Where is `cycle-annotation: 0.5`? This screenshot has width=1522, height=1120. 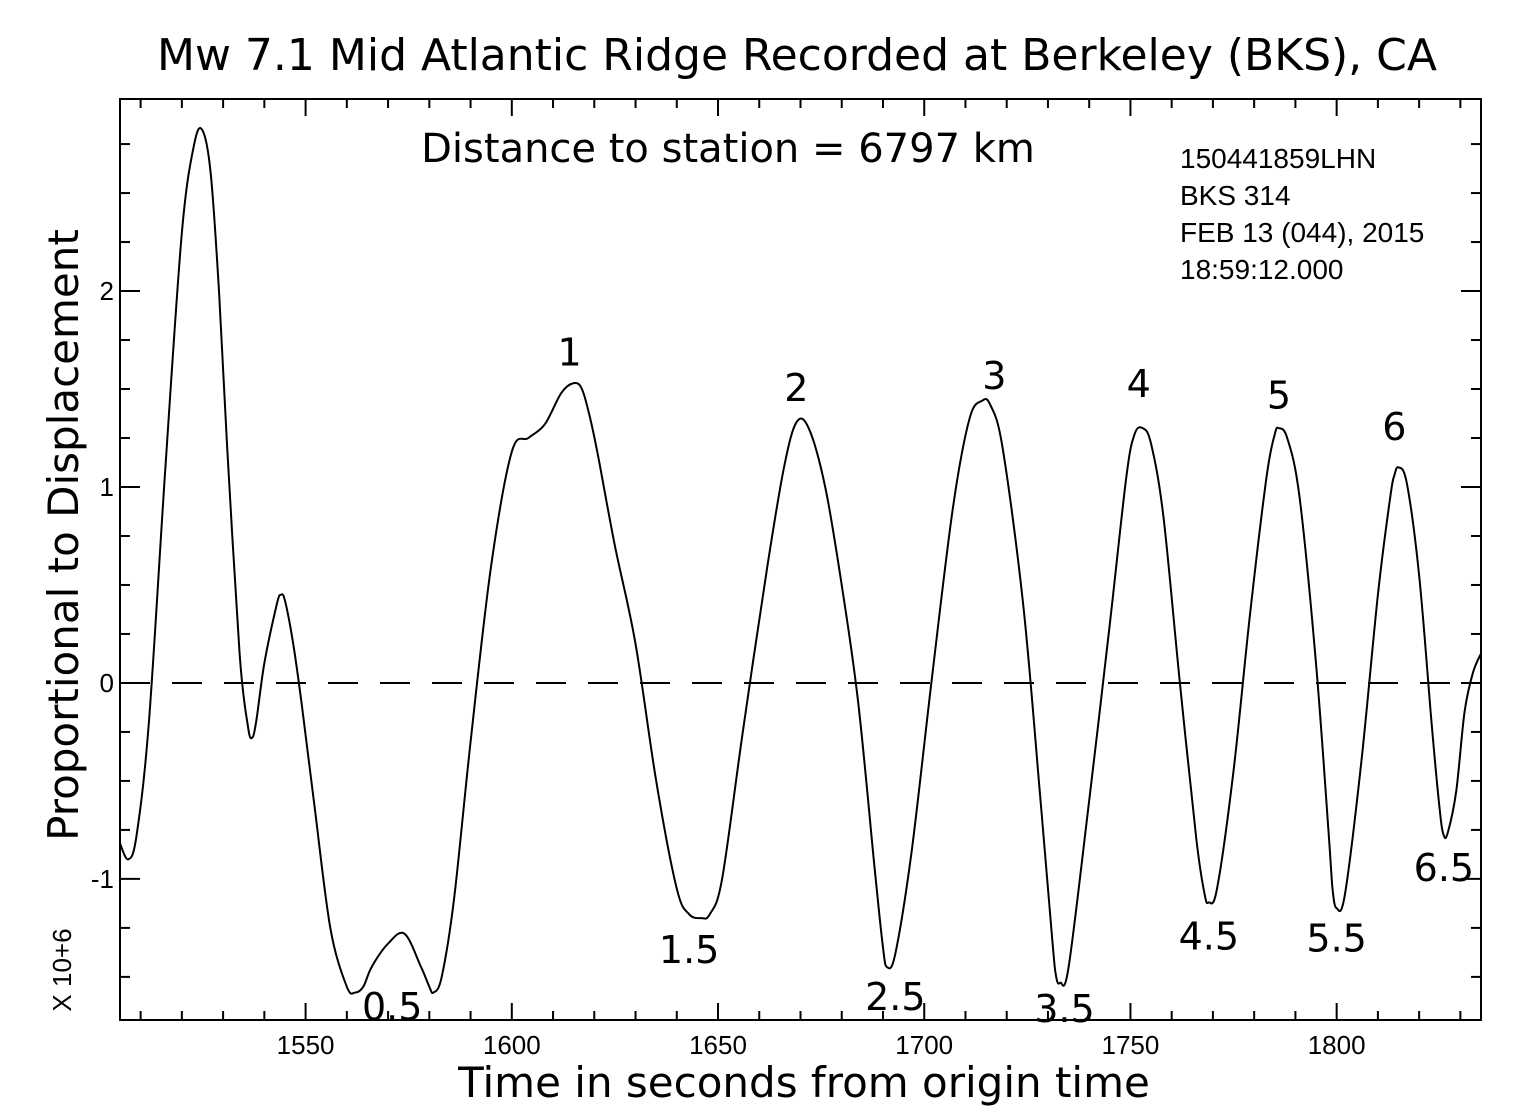
cycle-annotation: 0.5 is located at coordinates (392, 1007).